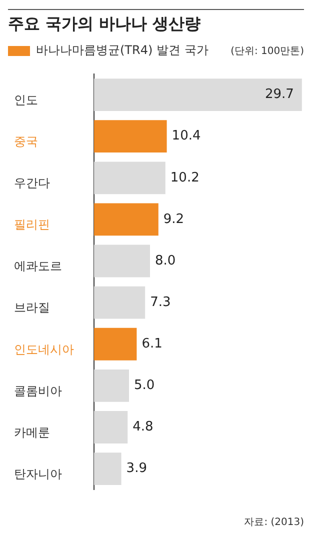 This screenshot has height=546, width=320. I want to click on y-tick-label: 우간다, so click(32, 183).